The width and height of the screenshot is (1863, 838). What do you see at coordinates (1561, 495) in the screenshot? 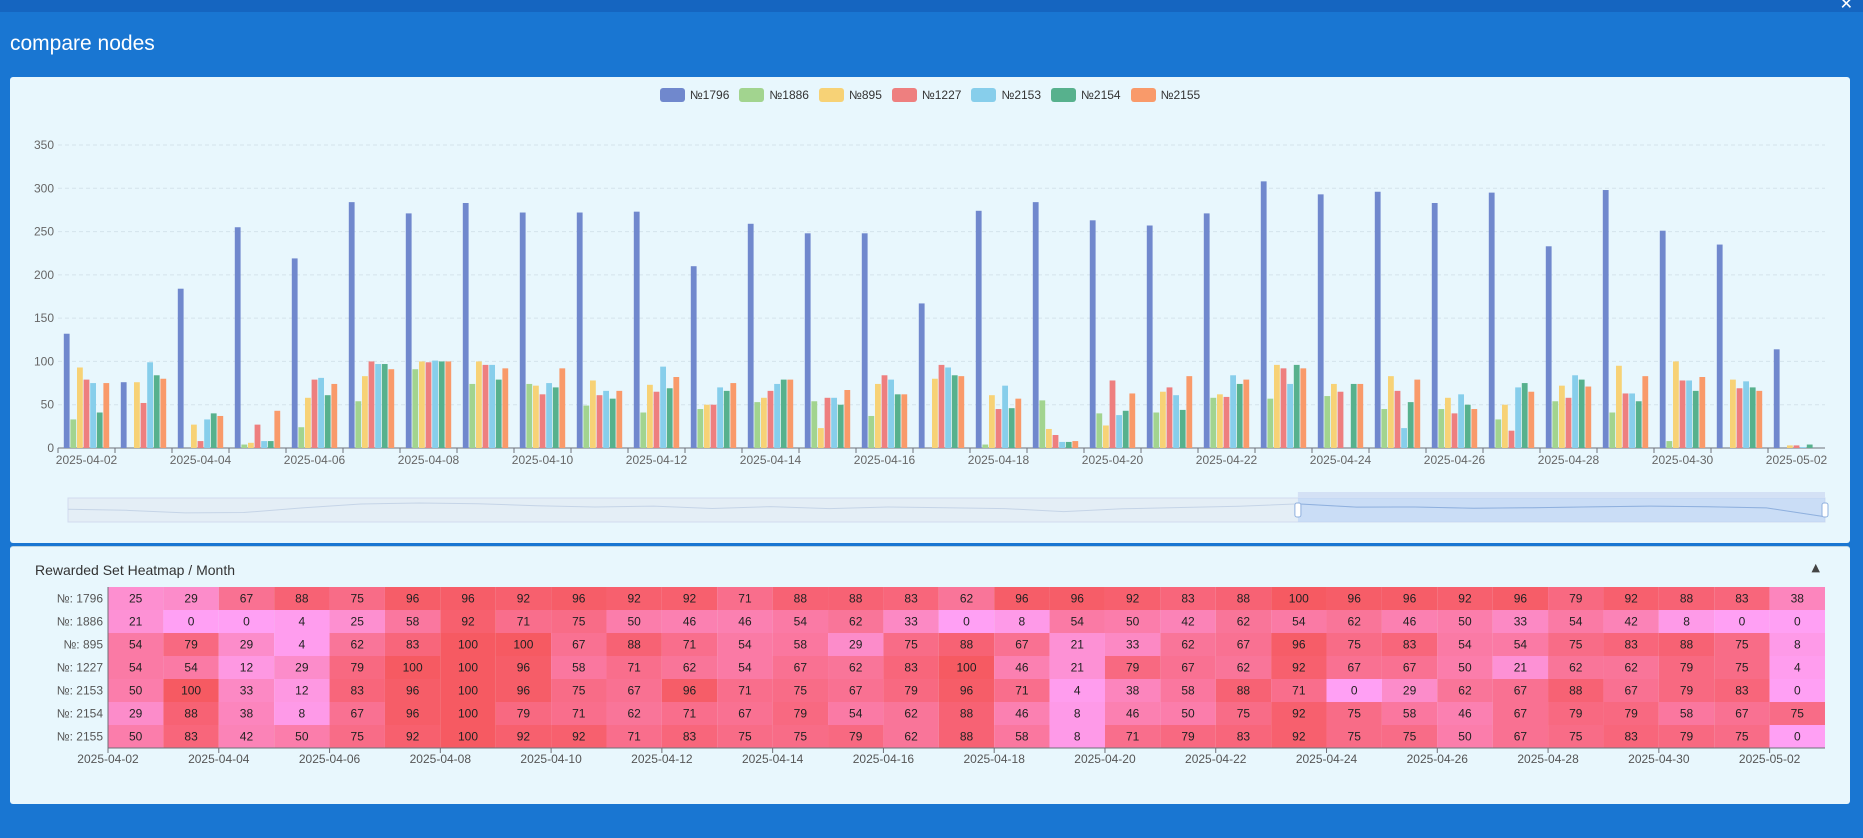
I see `zoom-move-handle` at bounding box center [1561, 495].